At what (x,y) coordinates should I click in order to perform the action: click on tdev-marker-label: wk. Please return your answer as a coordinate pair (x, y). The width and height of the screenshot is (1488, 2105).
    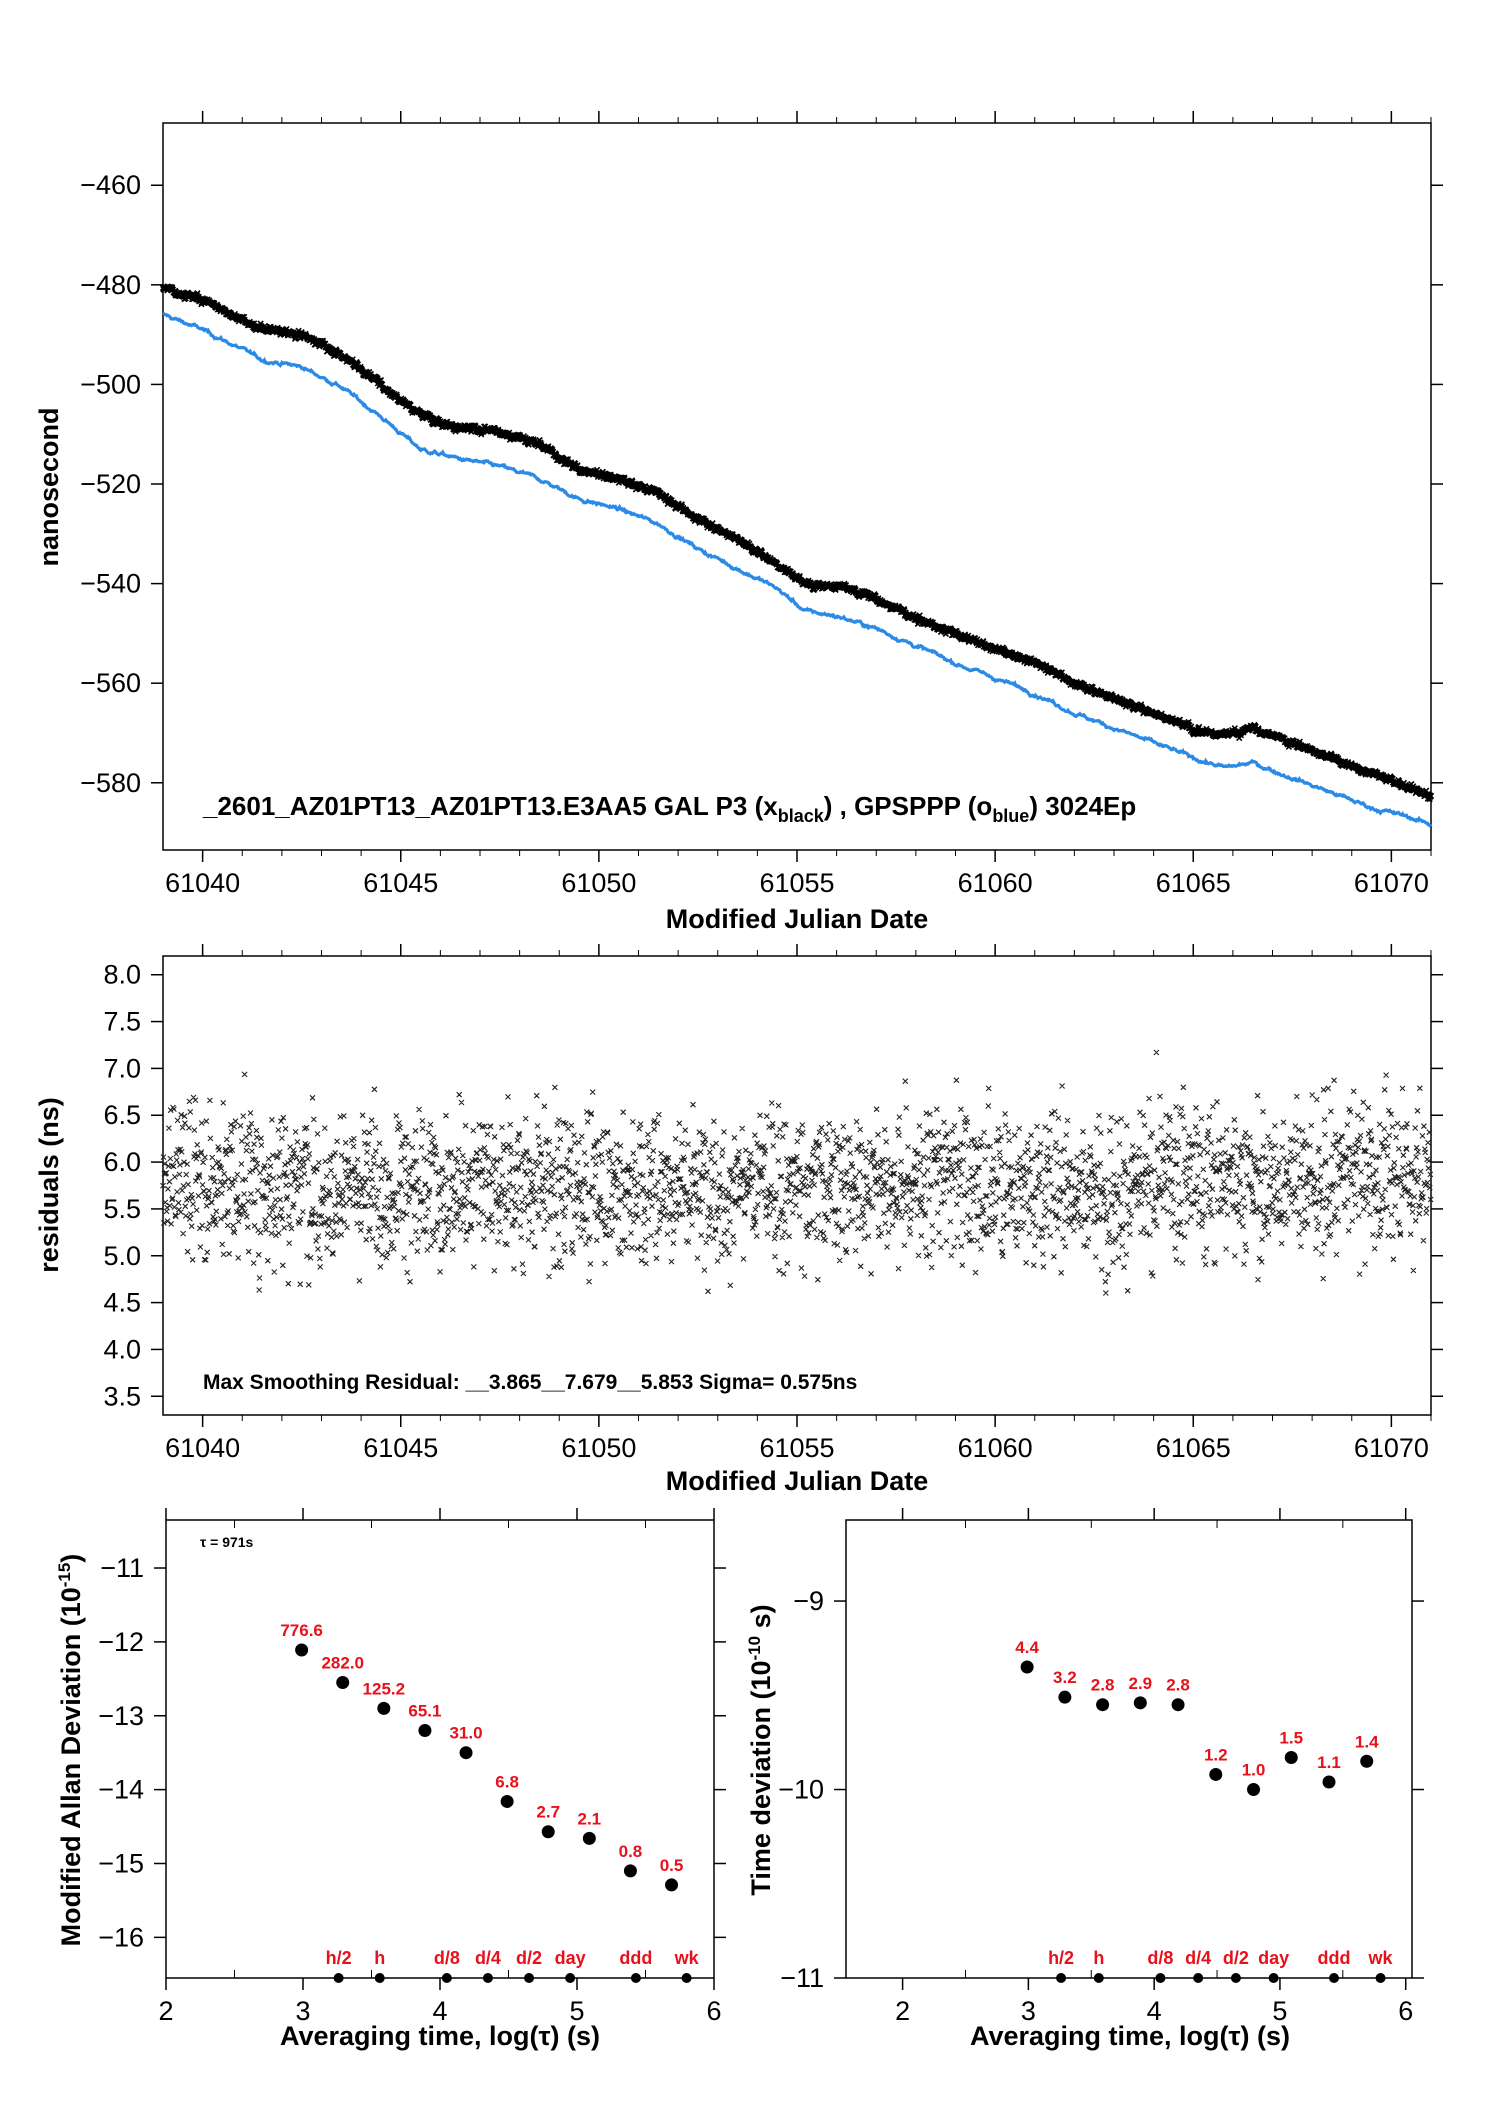
    Looking at the image, I should click on (1381, 1958).